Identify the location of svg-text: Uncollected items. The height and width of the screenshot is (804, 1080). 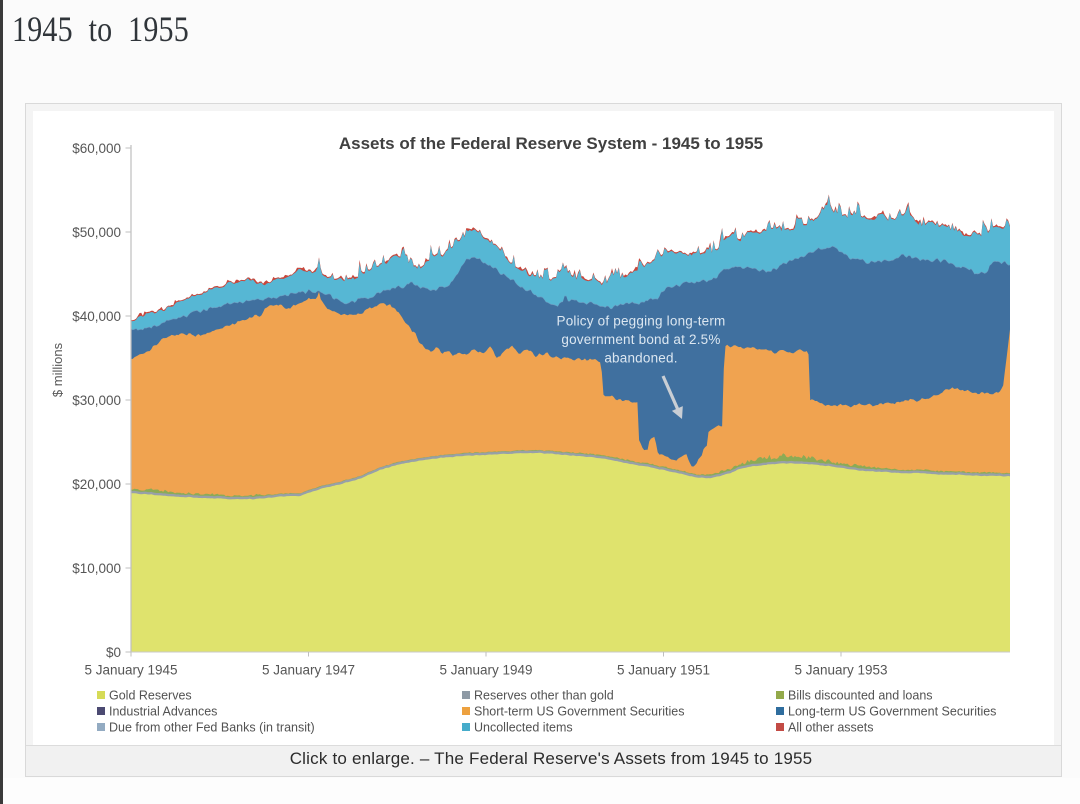
(523, 728).